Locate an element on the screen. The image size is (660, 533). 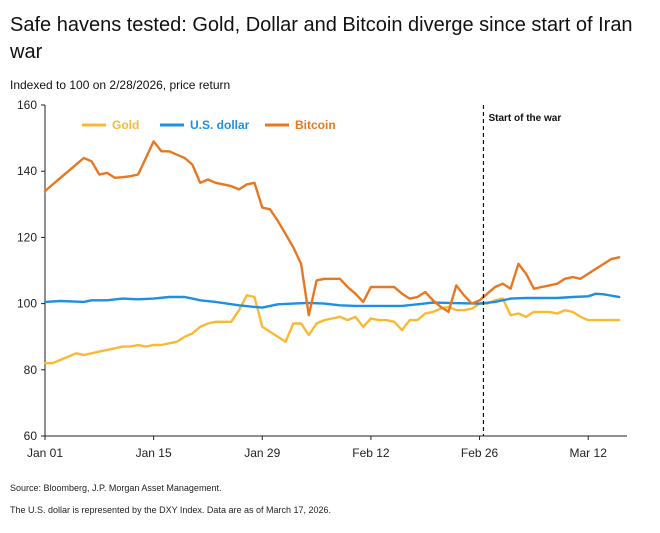
y-tick-label: 100 is located at coordinates (27, 304).